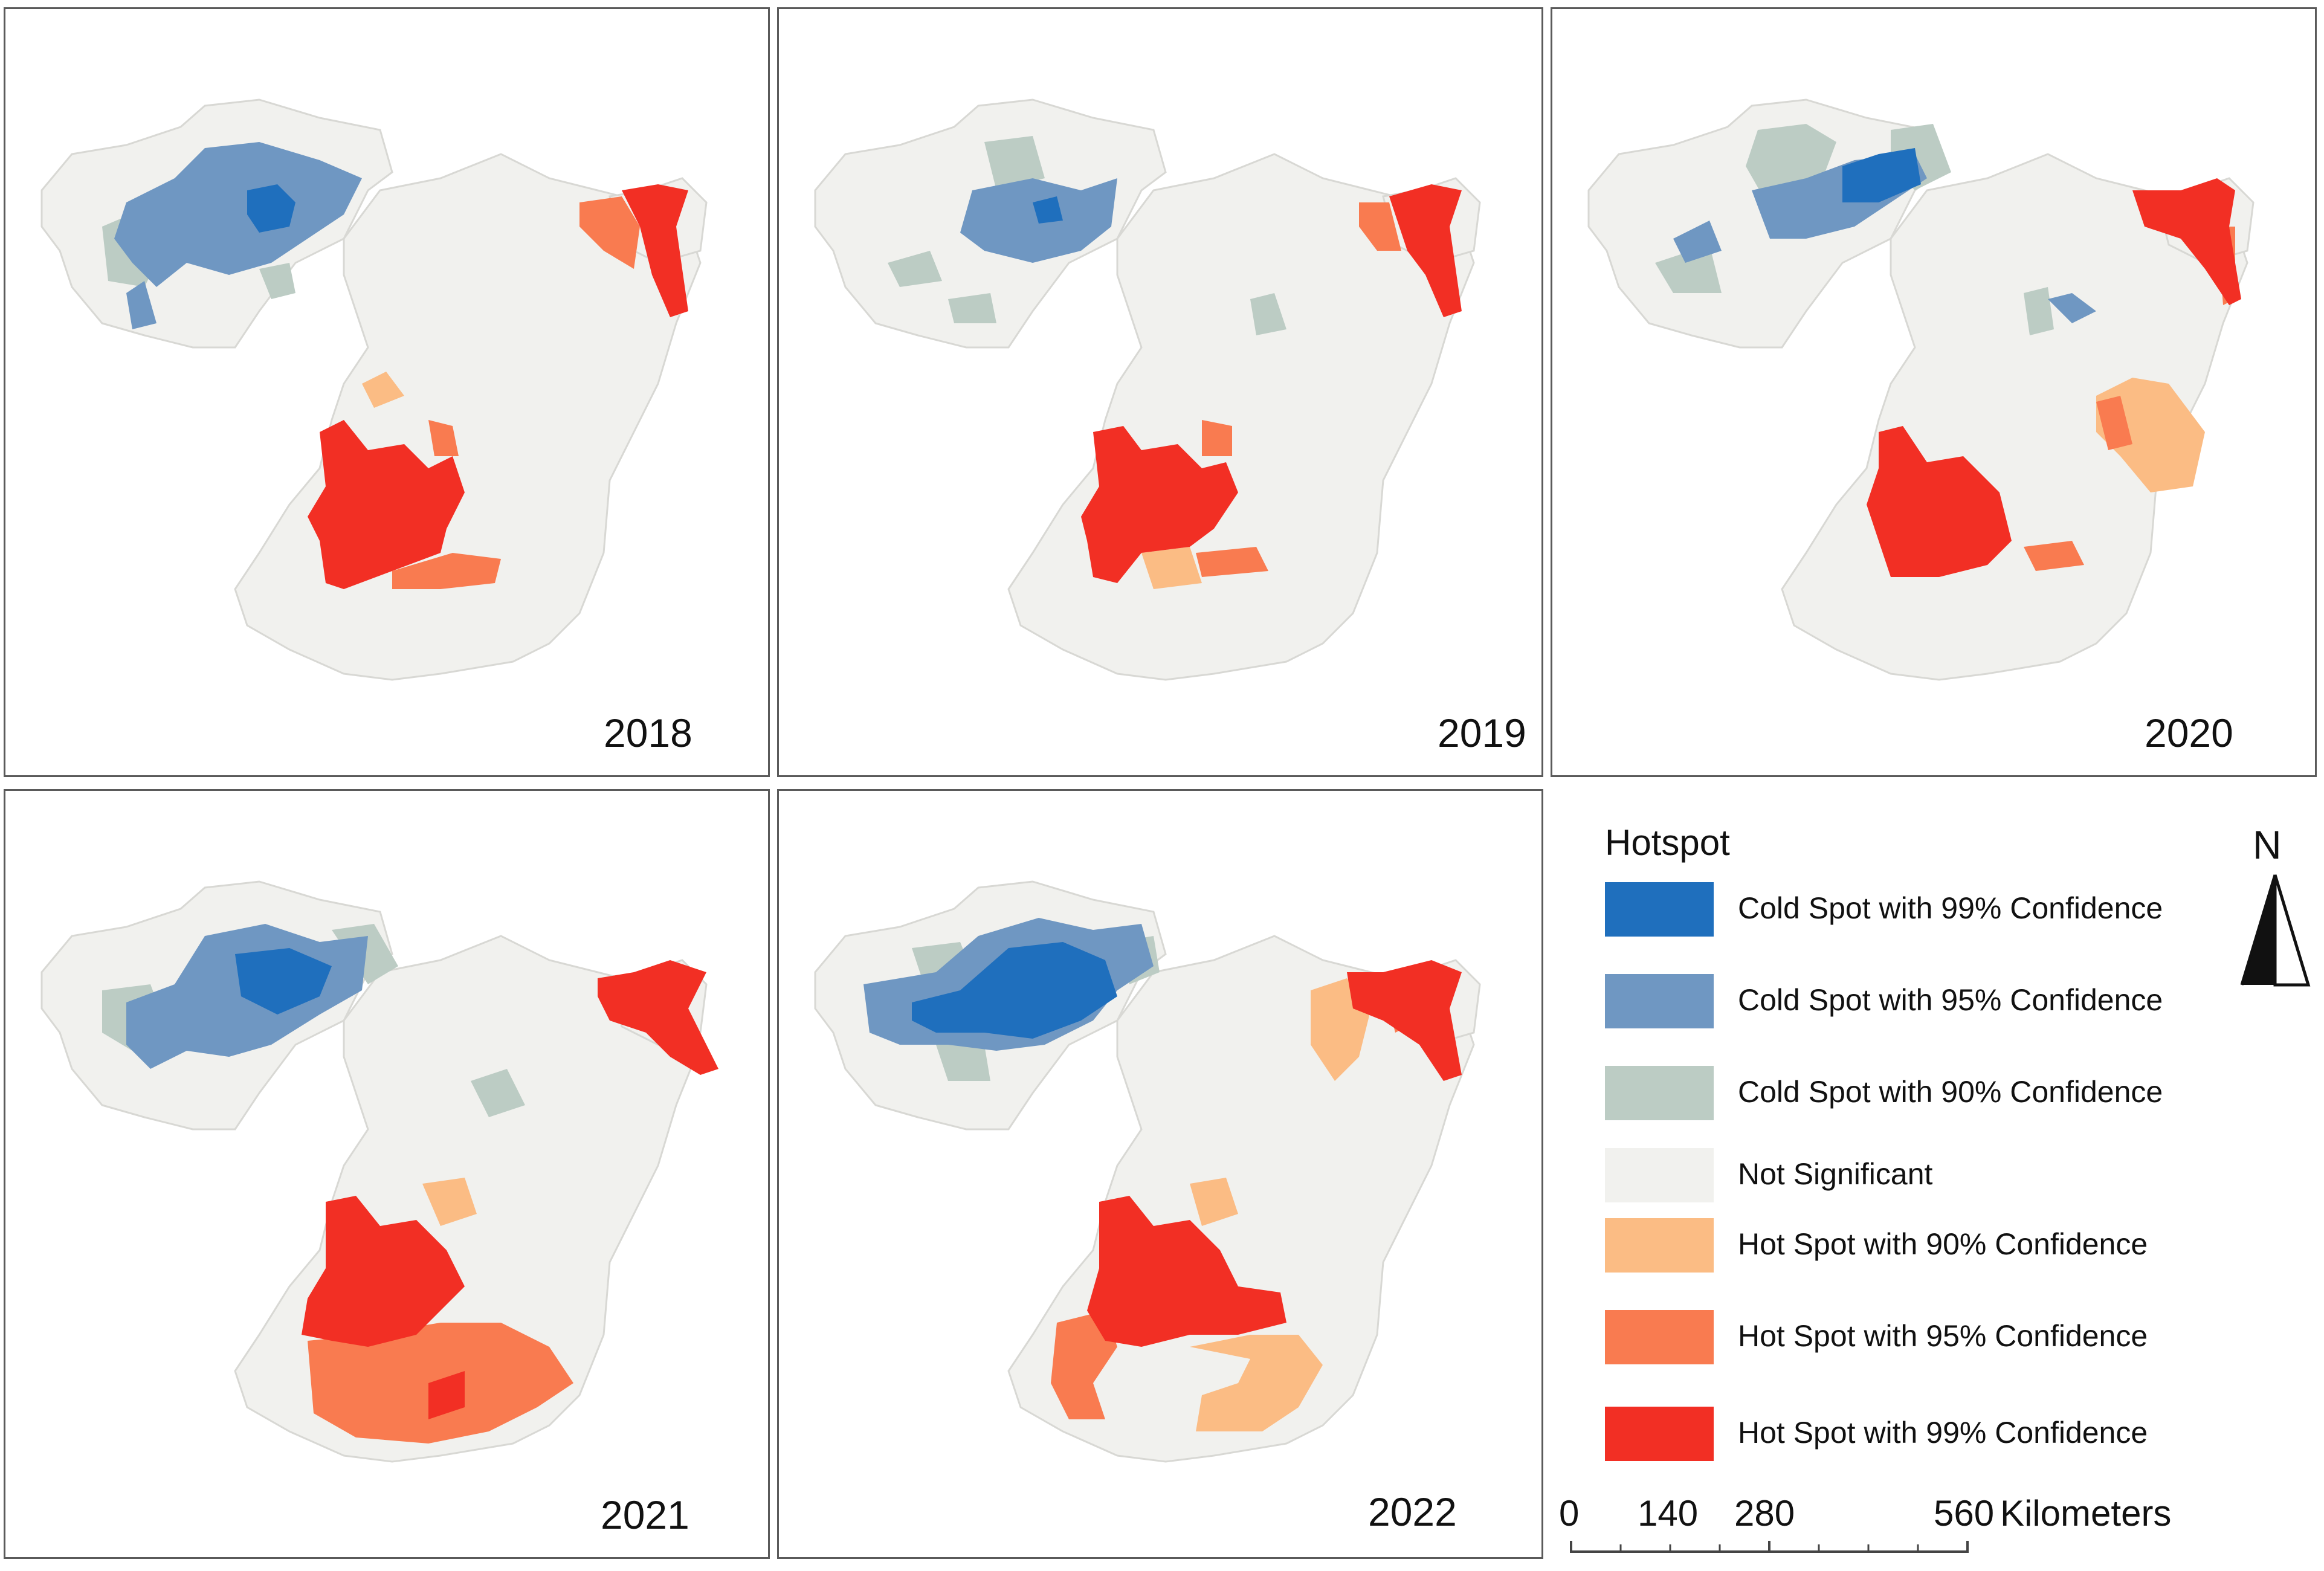 The height and width of the screenshot is (1571, 2324). What do you see at coordinates (1943, 1244) in the screenshot?
I see `legend-label: Hot Spot with 90% Confidence` at bounding box center [1943, 1244].